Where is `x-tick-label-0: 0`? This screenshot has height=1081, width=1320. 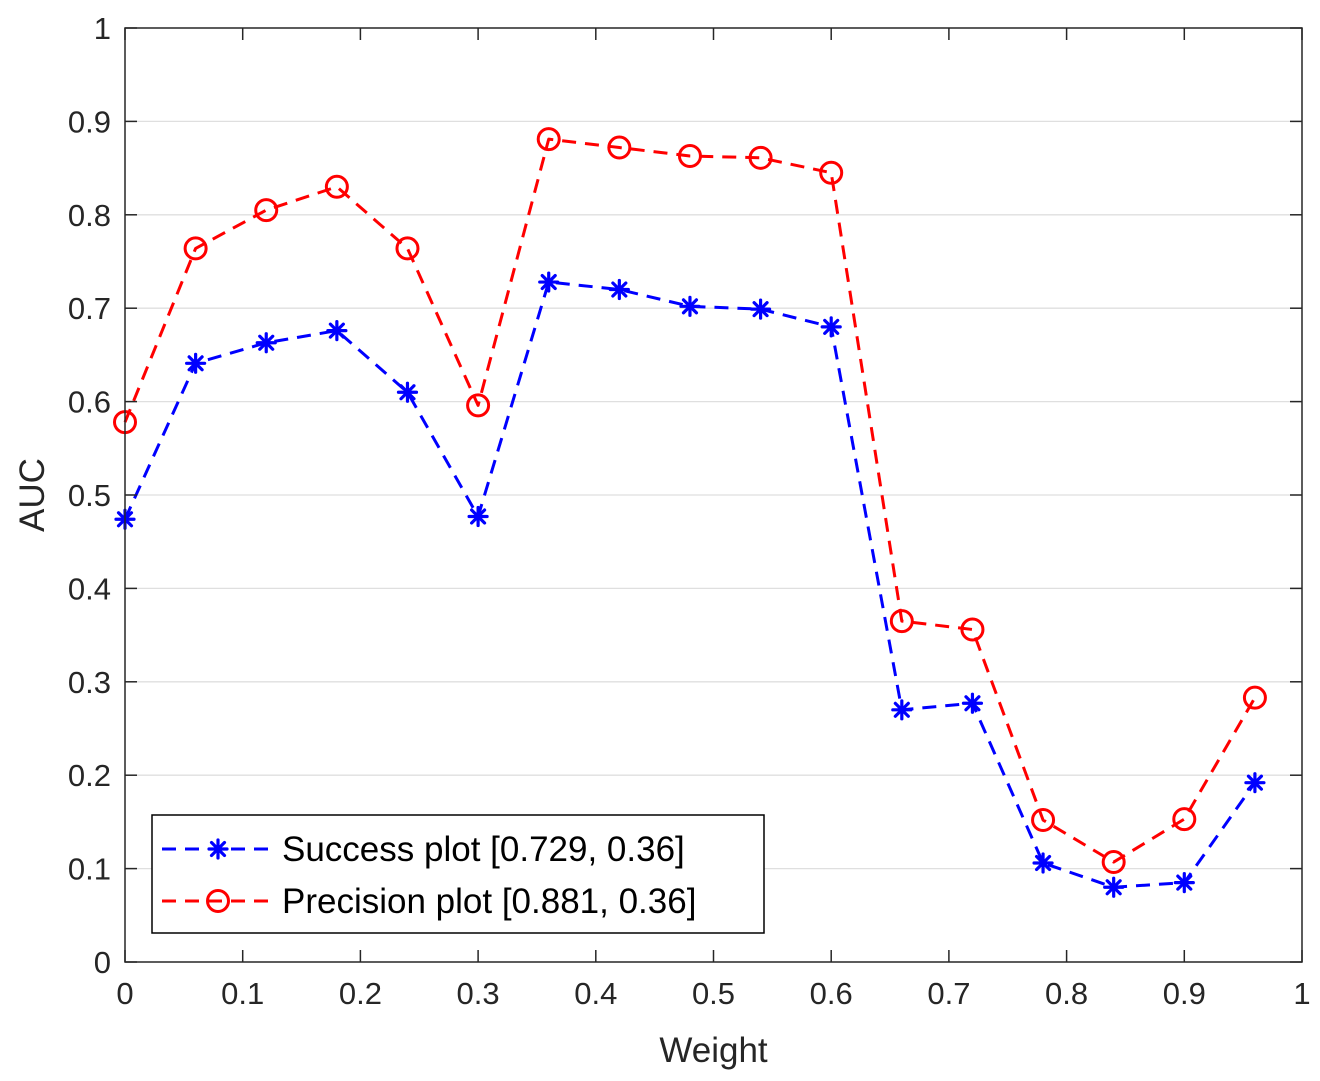
x-tick-label-0: 0 is located at coordinates (124, 993).